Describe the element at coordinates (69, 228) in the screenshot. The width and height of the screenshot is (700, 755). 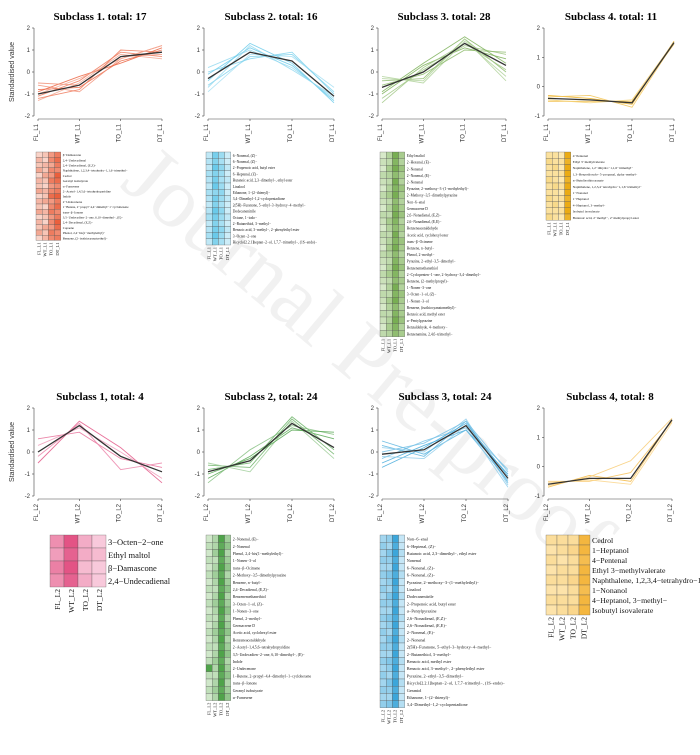
I see `heatmap-row-label: Copaene` at that location.